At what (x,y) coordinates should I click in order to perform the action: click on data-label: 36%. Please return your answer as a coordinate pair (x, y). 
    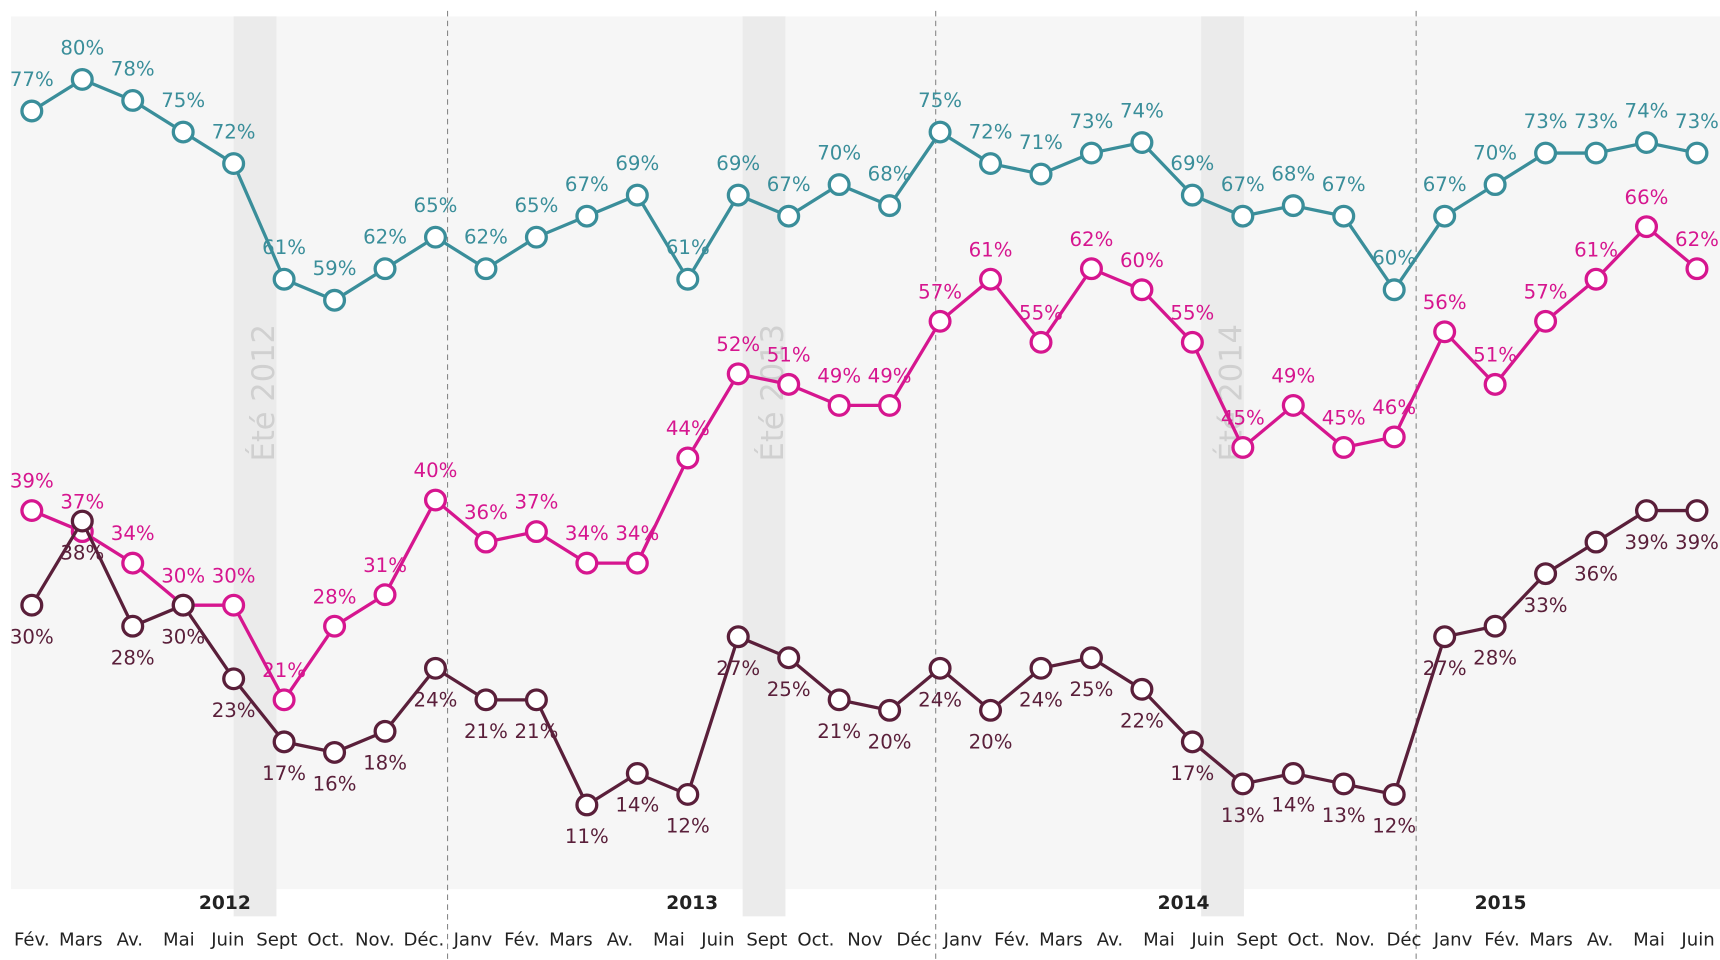
    Looking at the image, I should click on (486, 512).